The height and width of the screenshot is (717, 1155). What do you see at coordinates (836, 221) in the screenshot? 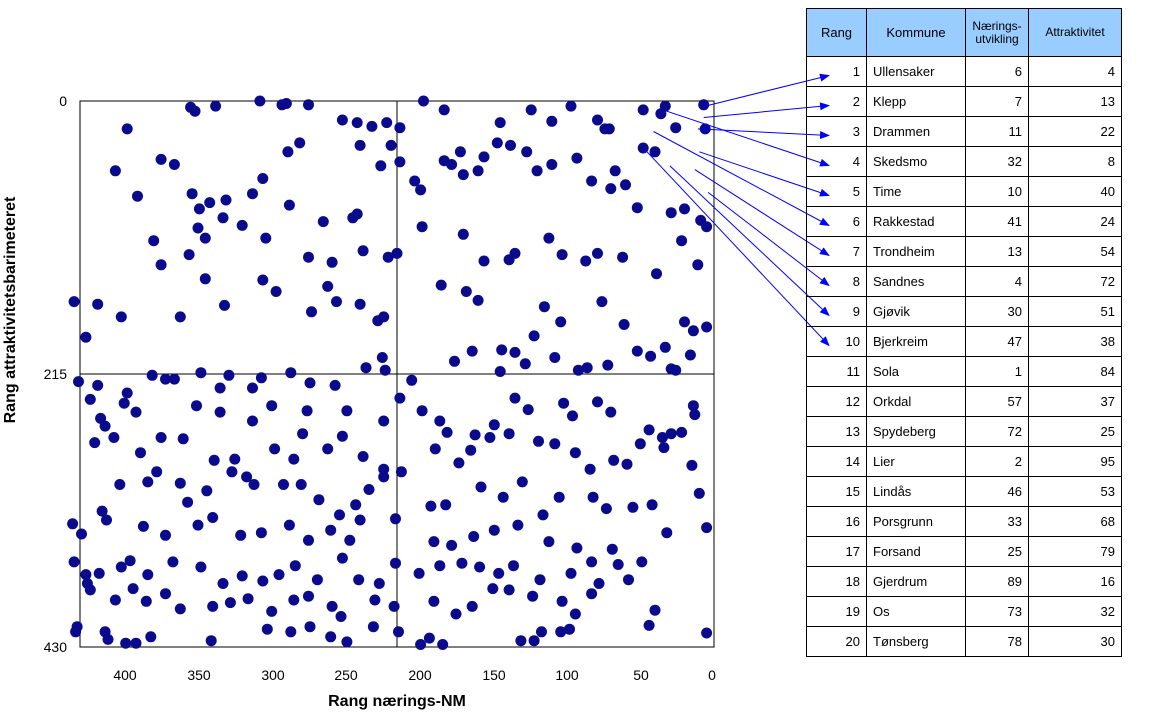
I see `rang-cell: 6` at bounding box center [836, 221].